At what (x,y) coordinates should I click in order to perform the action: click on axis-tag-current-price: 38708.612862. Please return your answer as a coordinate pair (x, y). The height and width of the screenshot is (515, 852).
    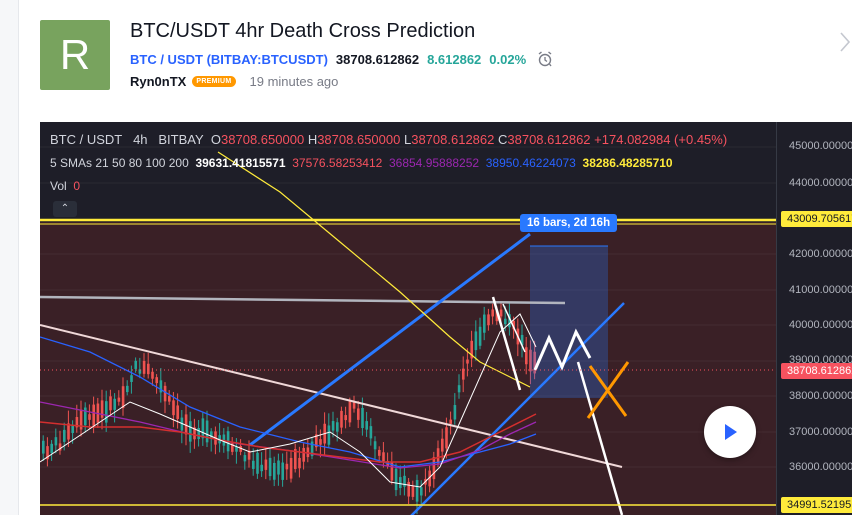
    Looking at the image, I should click on (816, 371).